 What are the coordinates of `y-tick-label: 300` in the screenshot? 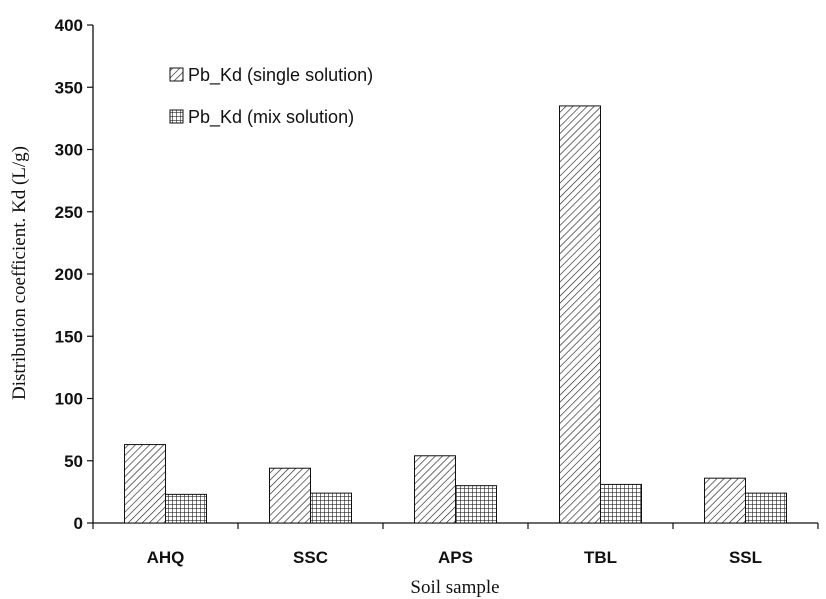 It's located at (69, 150).